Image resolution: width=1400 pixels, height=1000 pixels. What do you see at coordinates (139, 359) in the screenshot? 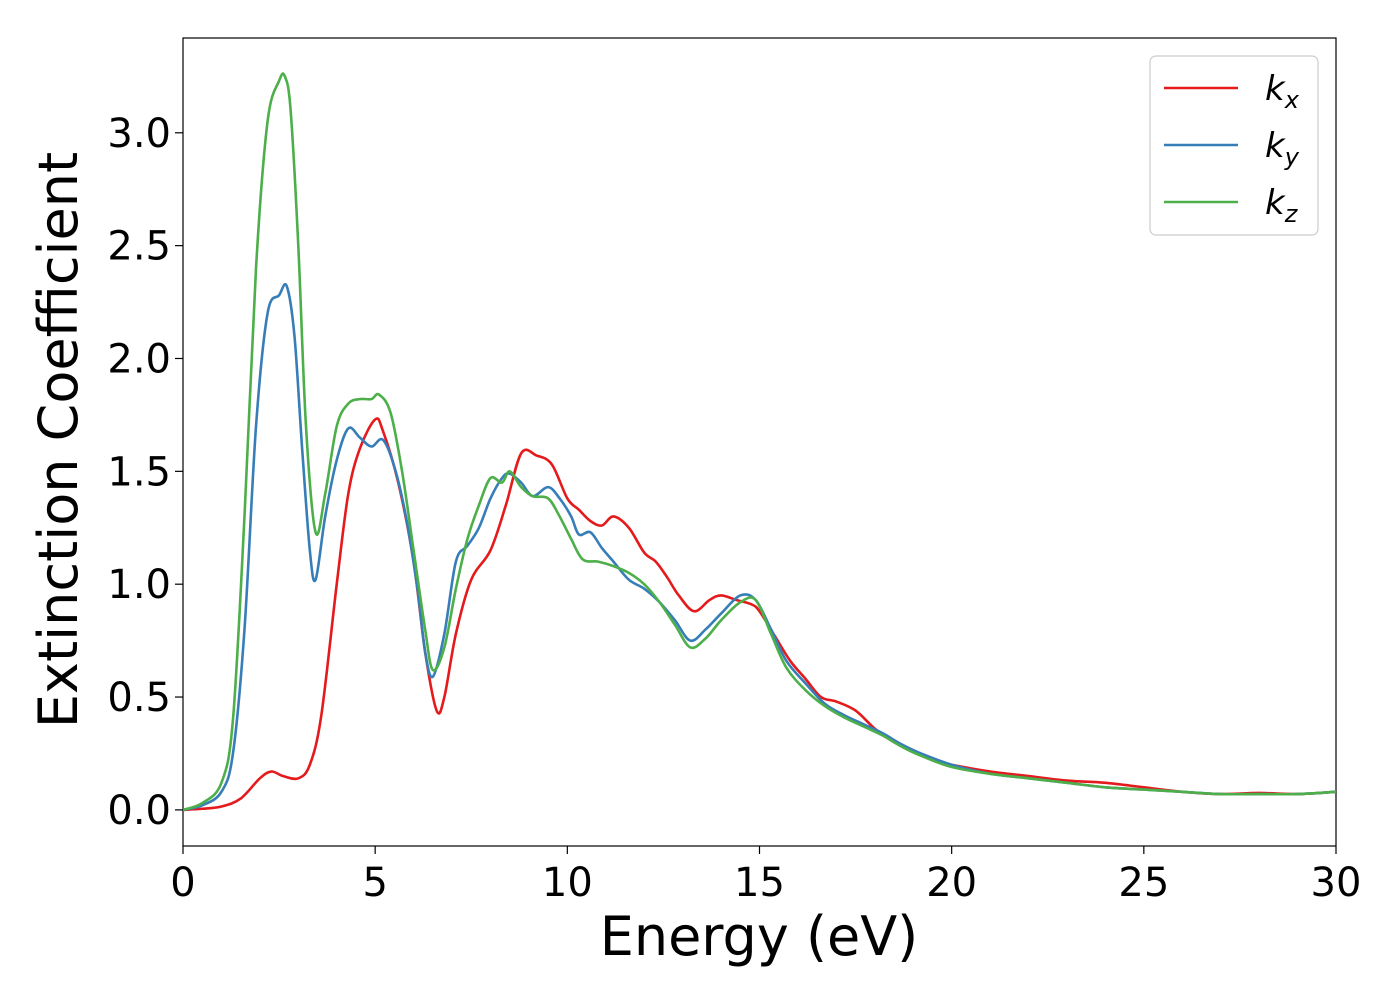
I see `y-tick-label: 2.0` at bounding box center [139, 359].